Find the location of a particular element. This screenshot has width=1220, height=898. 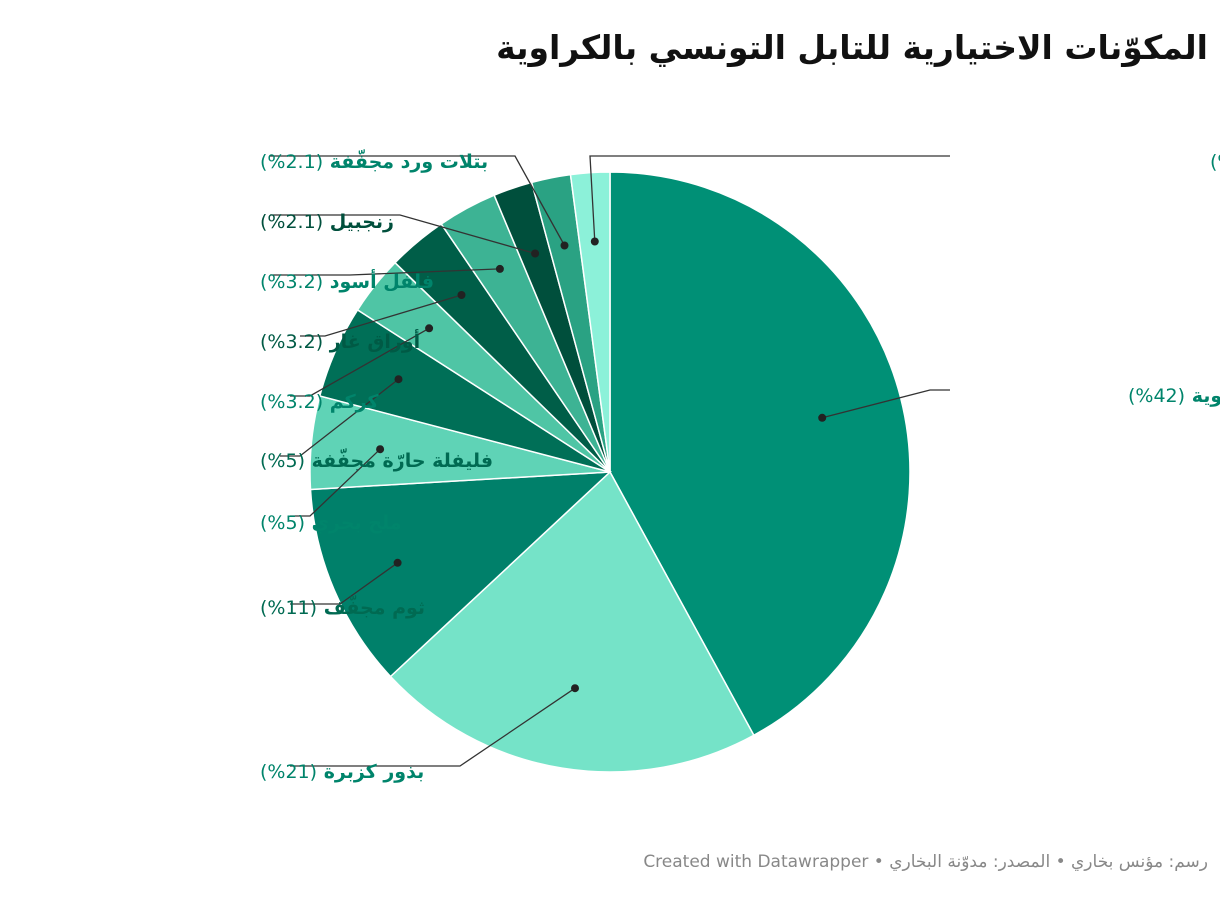

slice-label-percent: (42%) is located at coordinates (1156, 396).